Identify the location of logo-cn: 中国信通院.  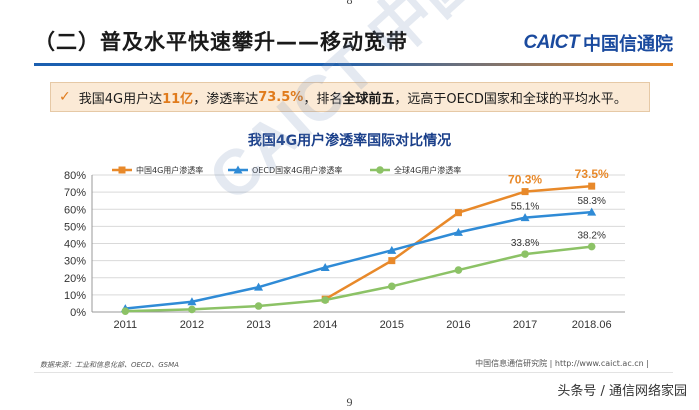
(628, 44).